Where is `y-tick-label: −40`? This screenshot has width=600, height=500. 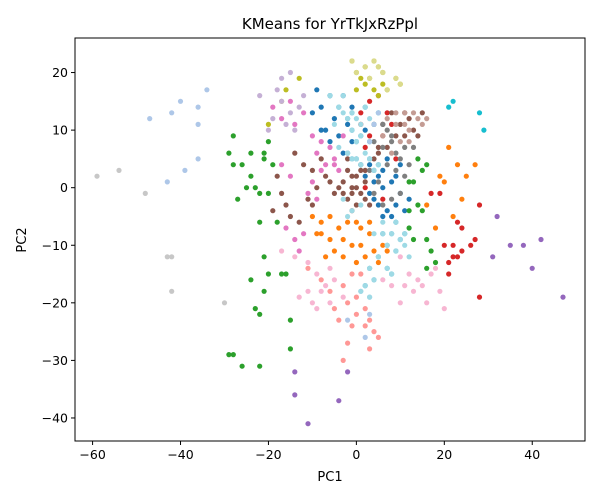
y-tick-label: −40 is located at coordinates (55, 417).